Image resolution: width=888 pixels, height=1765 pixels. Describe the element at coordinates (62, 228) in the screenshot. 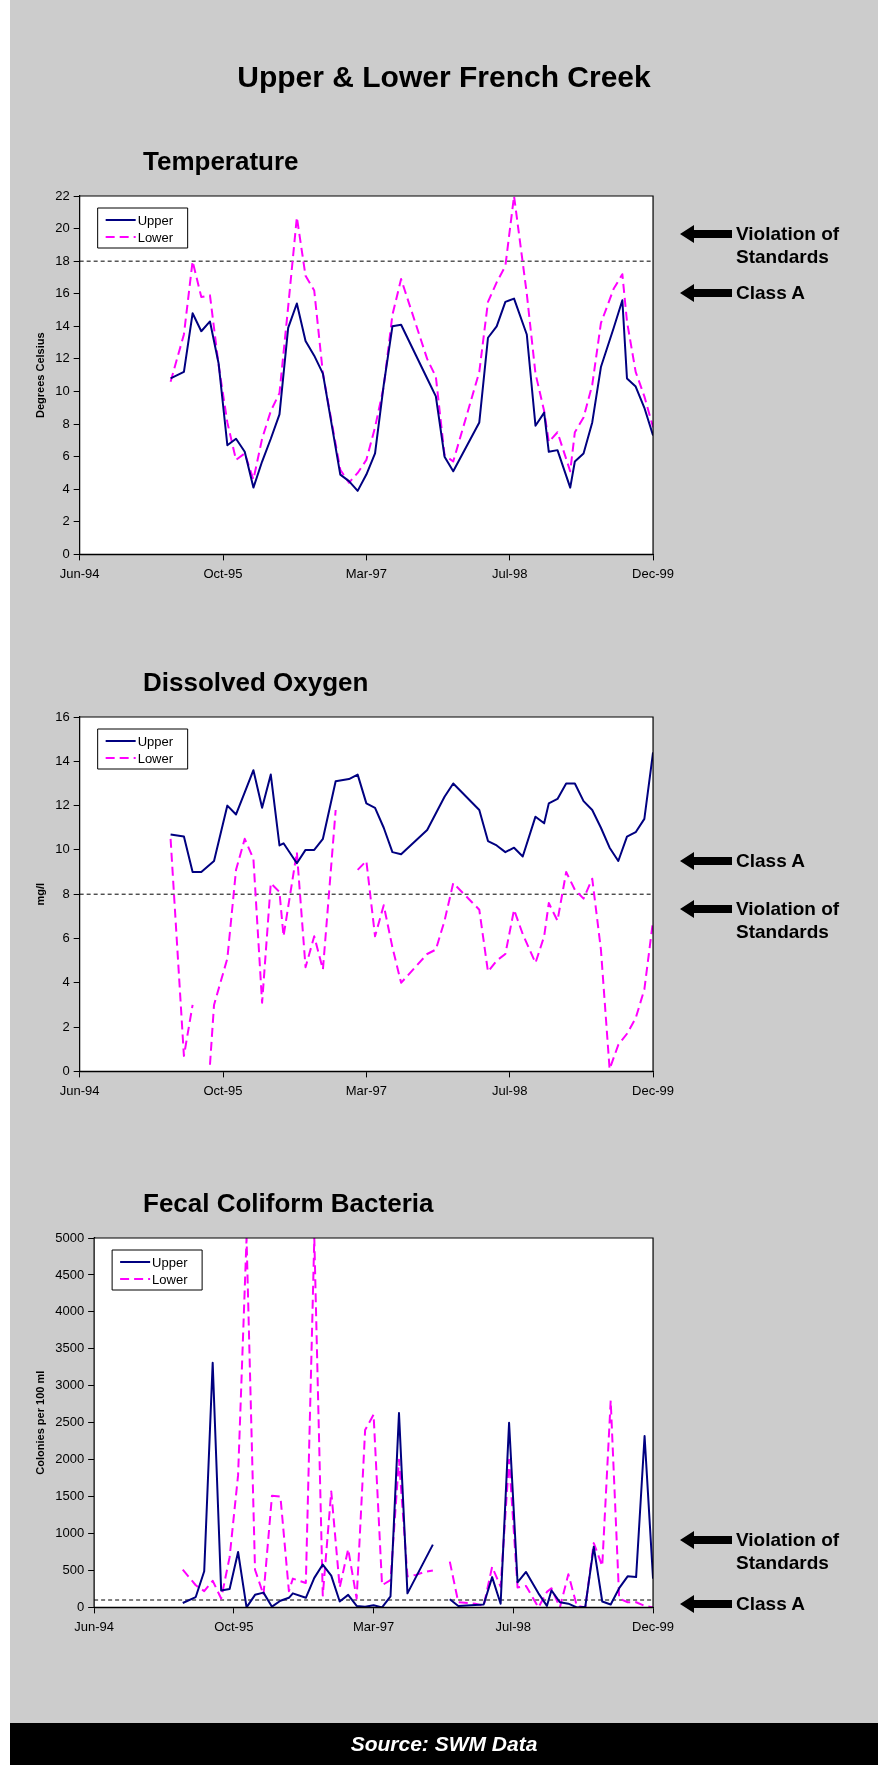

I see `y-tick-label: 20` at that location.